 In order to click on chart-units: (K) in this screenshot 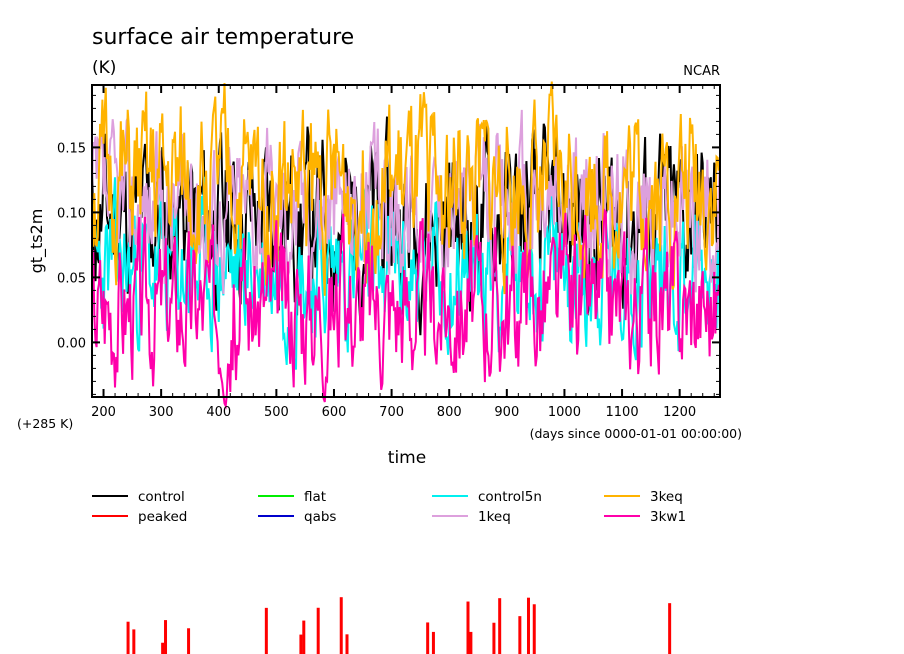, I will do `click(104, 68)`.